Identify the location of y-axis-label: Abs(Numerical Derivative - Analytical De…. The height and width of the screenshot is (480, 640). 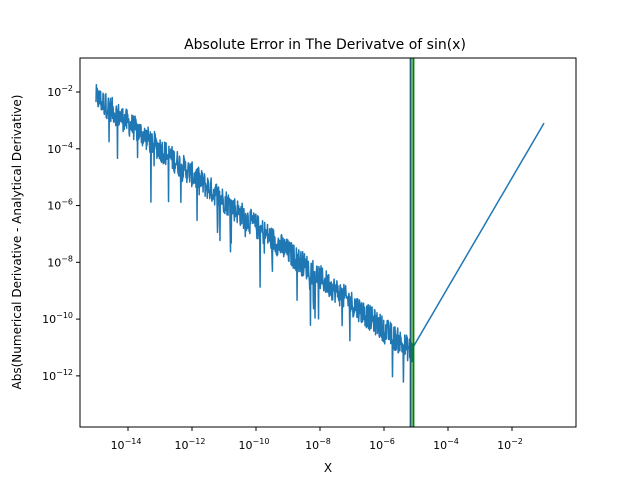
(17, 242).